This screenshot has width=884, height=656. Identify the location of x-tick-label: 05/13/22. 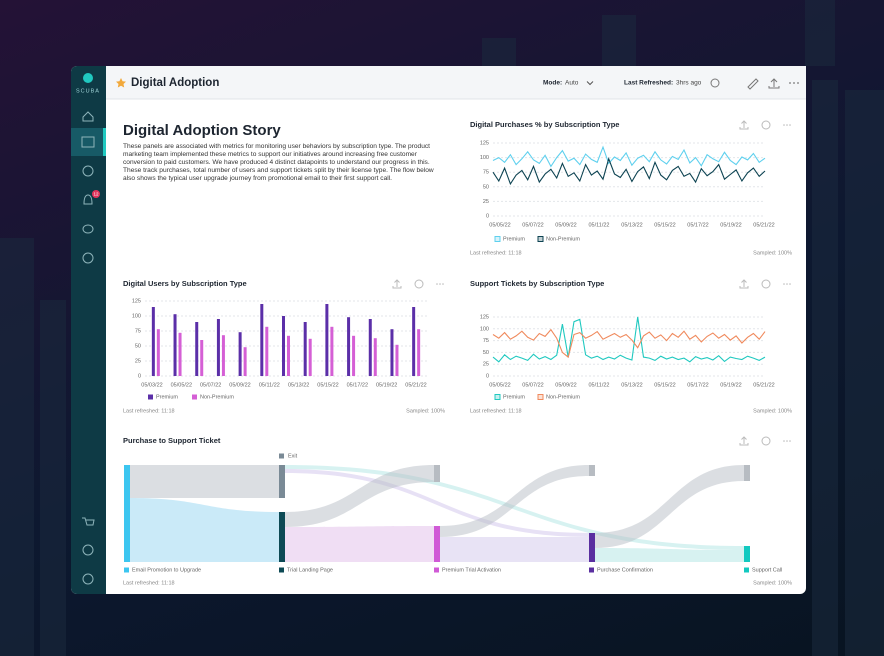
(631, 385).